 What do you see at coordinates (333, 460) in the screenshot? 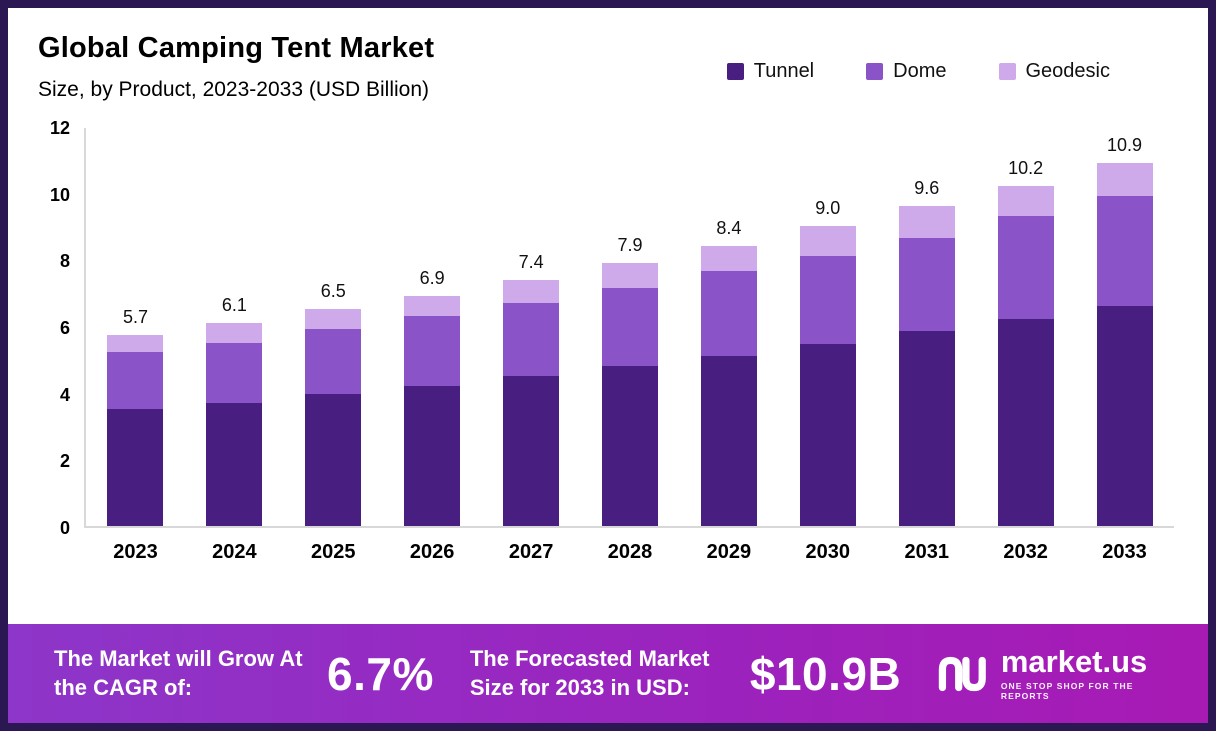
I see `segment-tunnel-2025` at bounding box center [333, 460].